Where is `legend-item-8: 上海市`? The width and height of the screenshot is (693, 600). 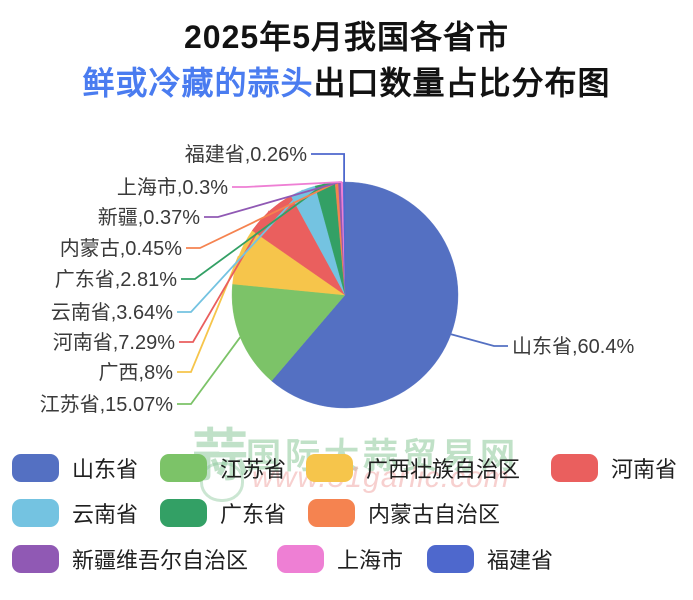
legend-item-8: 上海市 is located at coordinates (340, 559).